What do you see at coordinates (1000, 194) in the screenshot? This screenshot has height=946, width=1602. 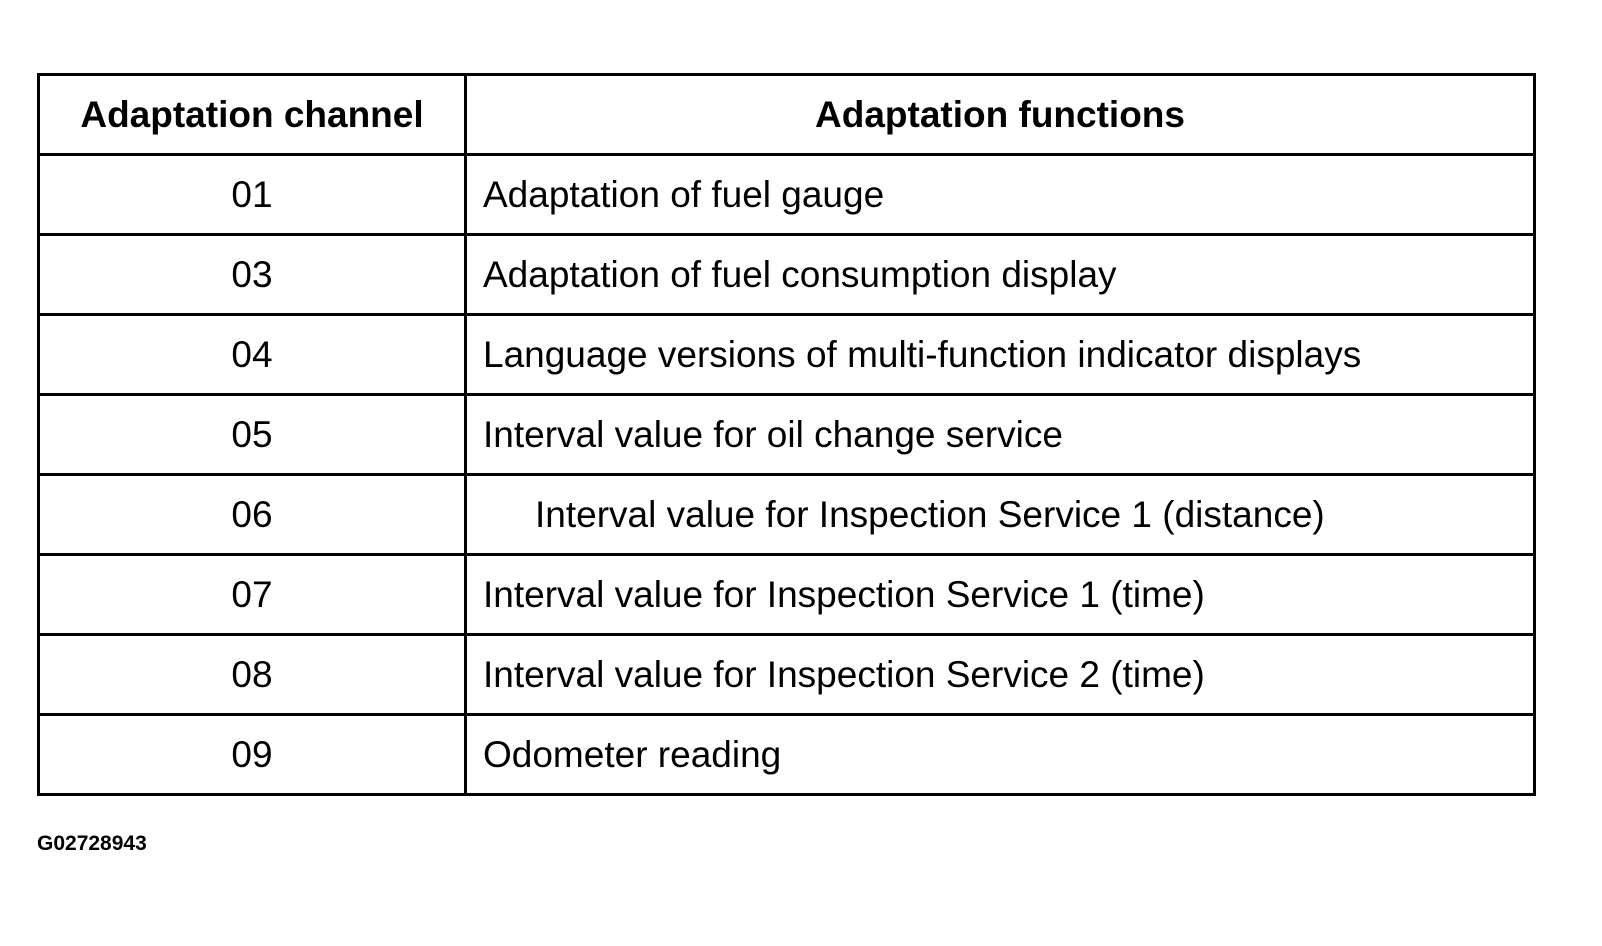 I see `function-cell: Adaptation of fuel gauge` at bounding box center [1000, 194].